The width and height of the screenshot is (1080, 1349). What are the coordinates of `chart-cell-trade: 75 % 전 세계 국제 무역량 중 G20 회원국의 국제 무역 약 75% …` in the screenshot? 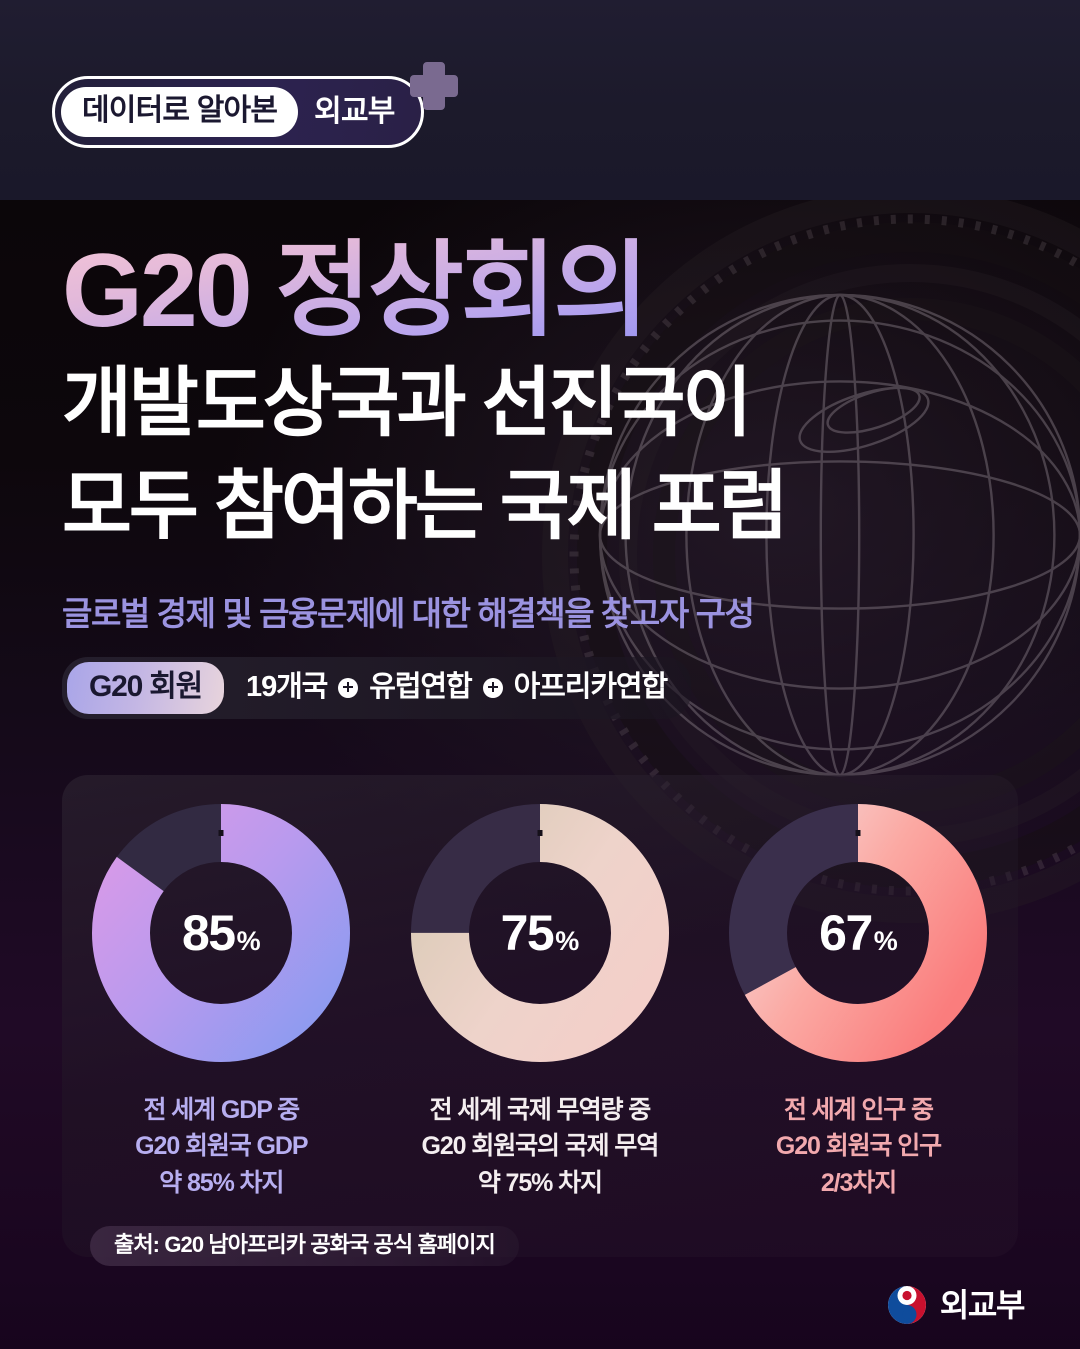 It's located at (540, 1000).